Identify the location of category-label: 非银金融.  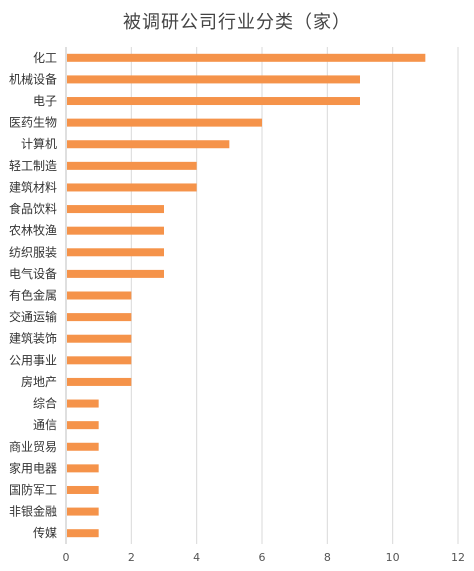
(33, 511).